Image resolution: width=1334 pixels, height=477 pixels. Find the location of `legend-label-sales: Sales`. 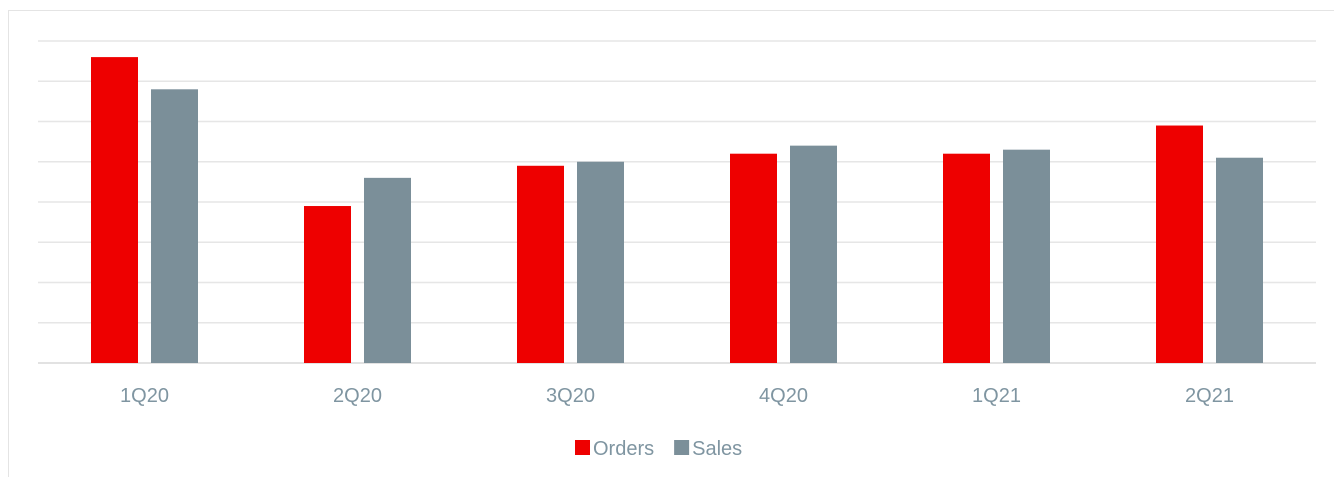

legend-label-sales: Sales is located at coordinates (717, 449).